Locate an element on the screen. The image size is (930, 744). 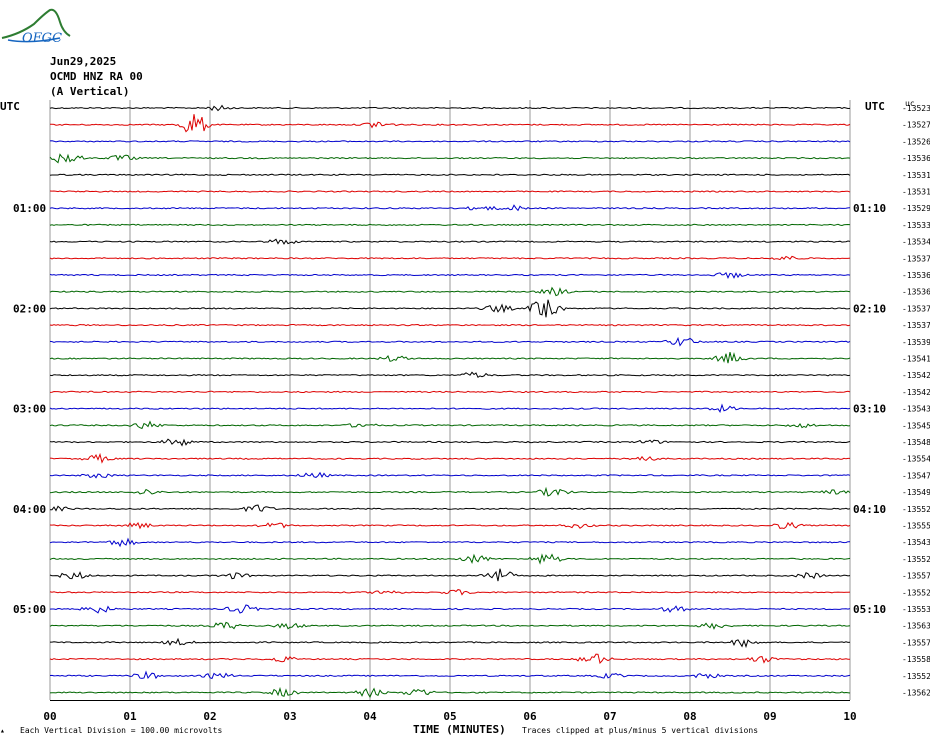
trace-offset-label: -13558 is located at coordinates (916, 659).